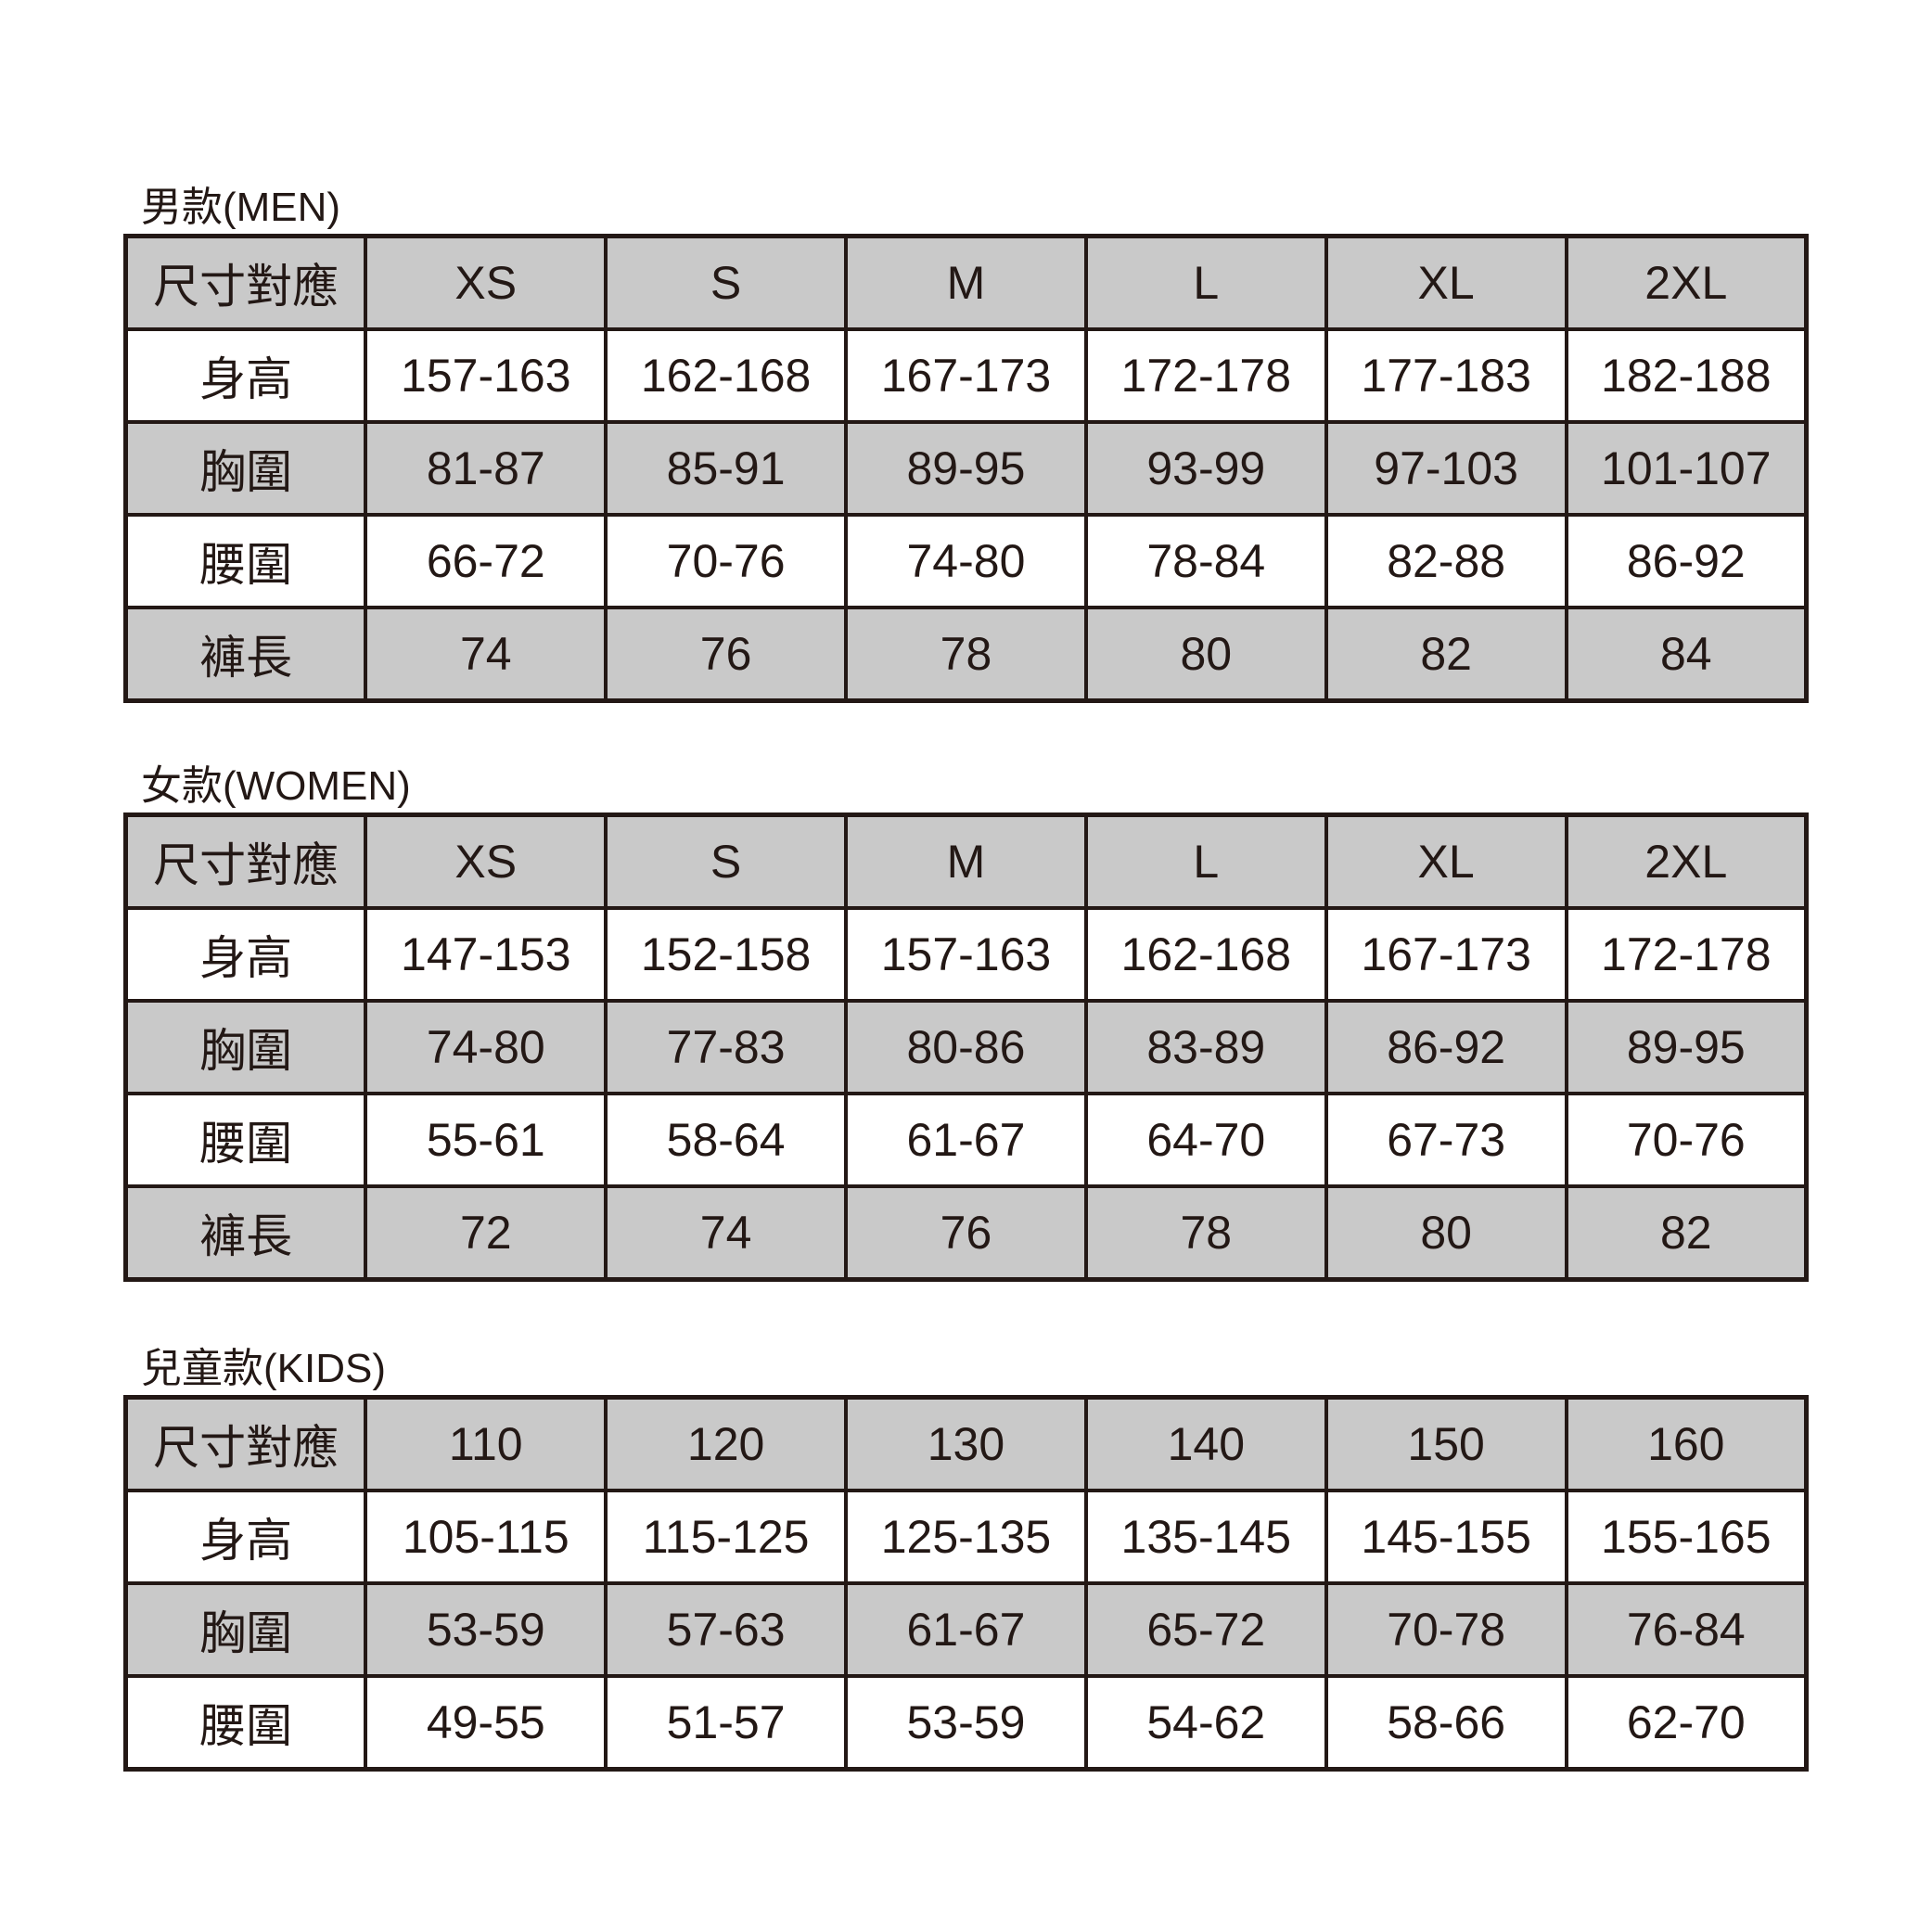 The width and height of the screenshot is (1932, 1932). What do you see at coordinates (486, 282) in the screenshot?
I see `size-cell: XS` at bounding box center [486, 282].